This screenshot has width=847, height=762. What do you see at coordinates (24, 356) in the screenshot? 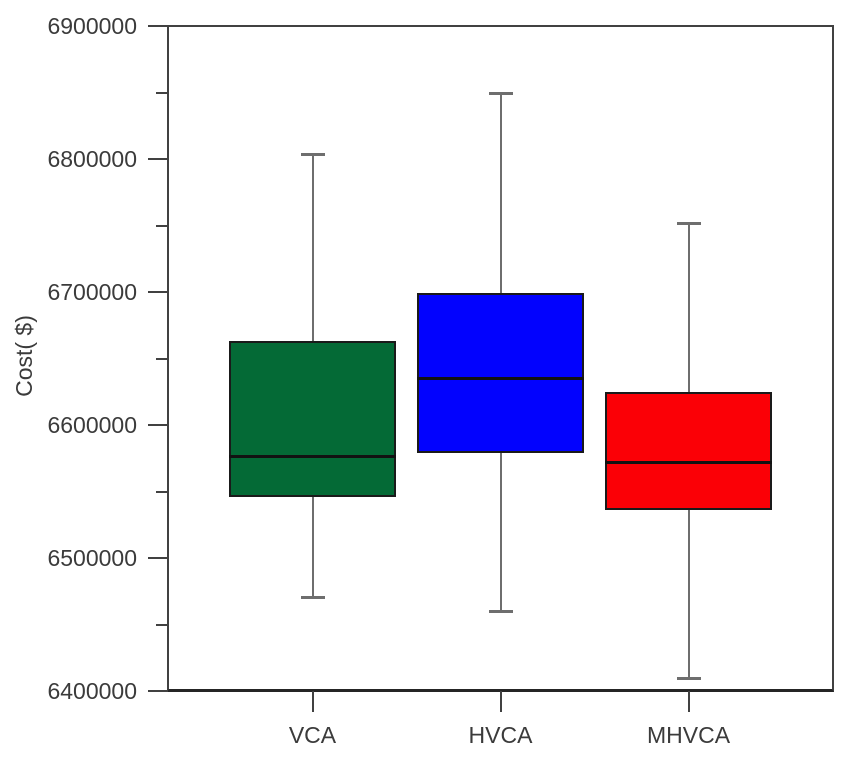
I see `y-axis-title: Cost( $)` at bounding box center [24, 356].